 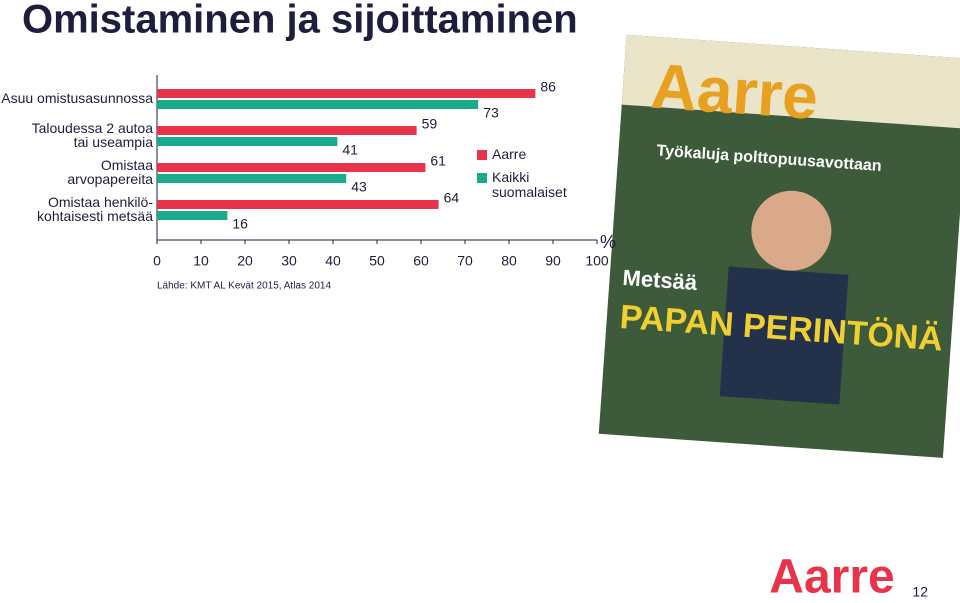 I want to click on x-tick-label: 10, so click(x=201, y=261).